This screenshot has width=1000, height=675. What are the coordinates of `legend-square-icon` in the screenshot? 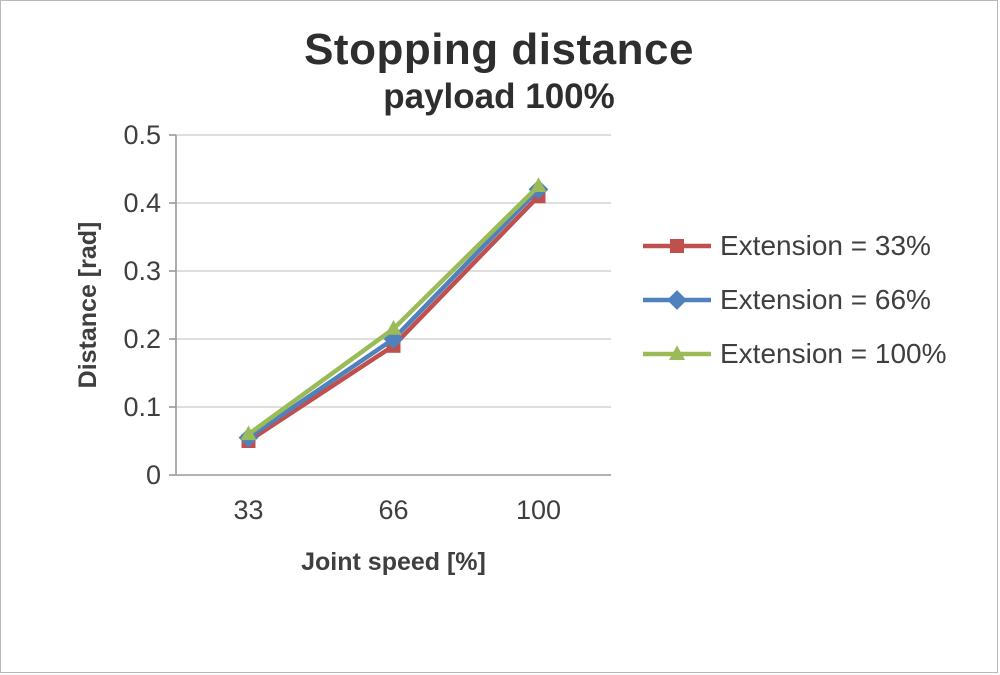 It's located at (677, 246).